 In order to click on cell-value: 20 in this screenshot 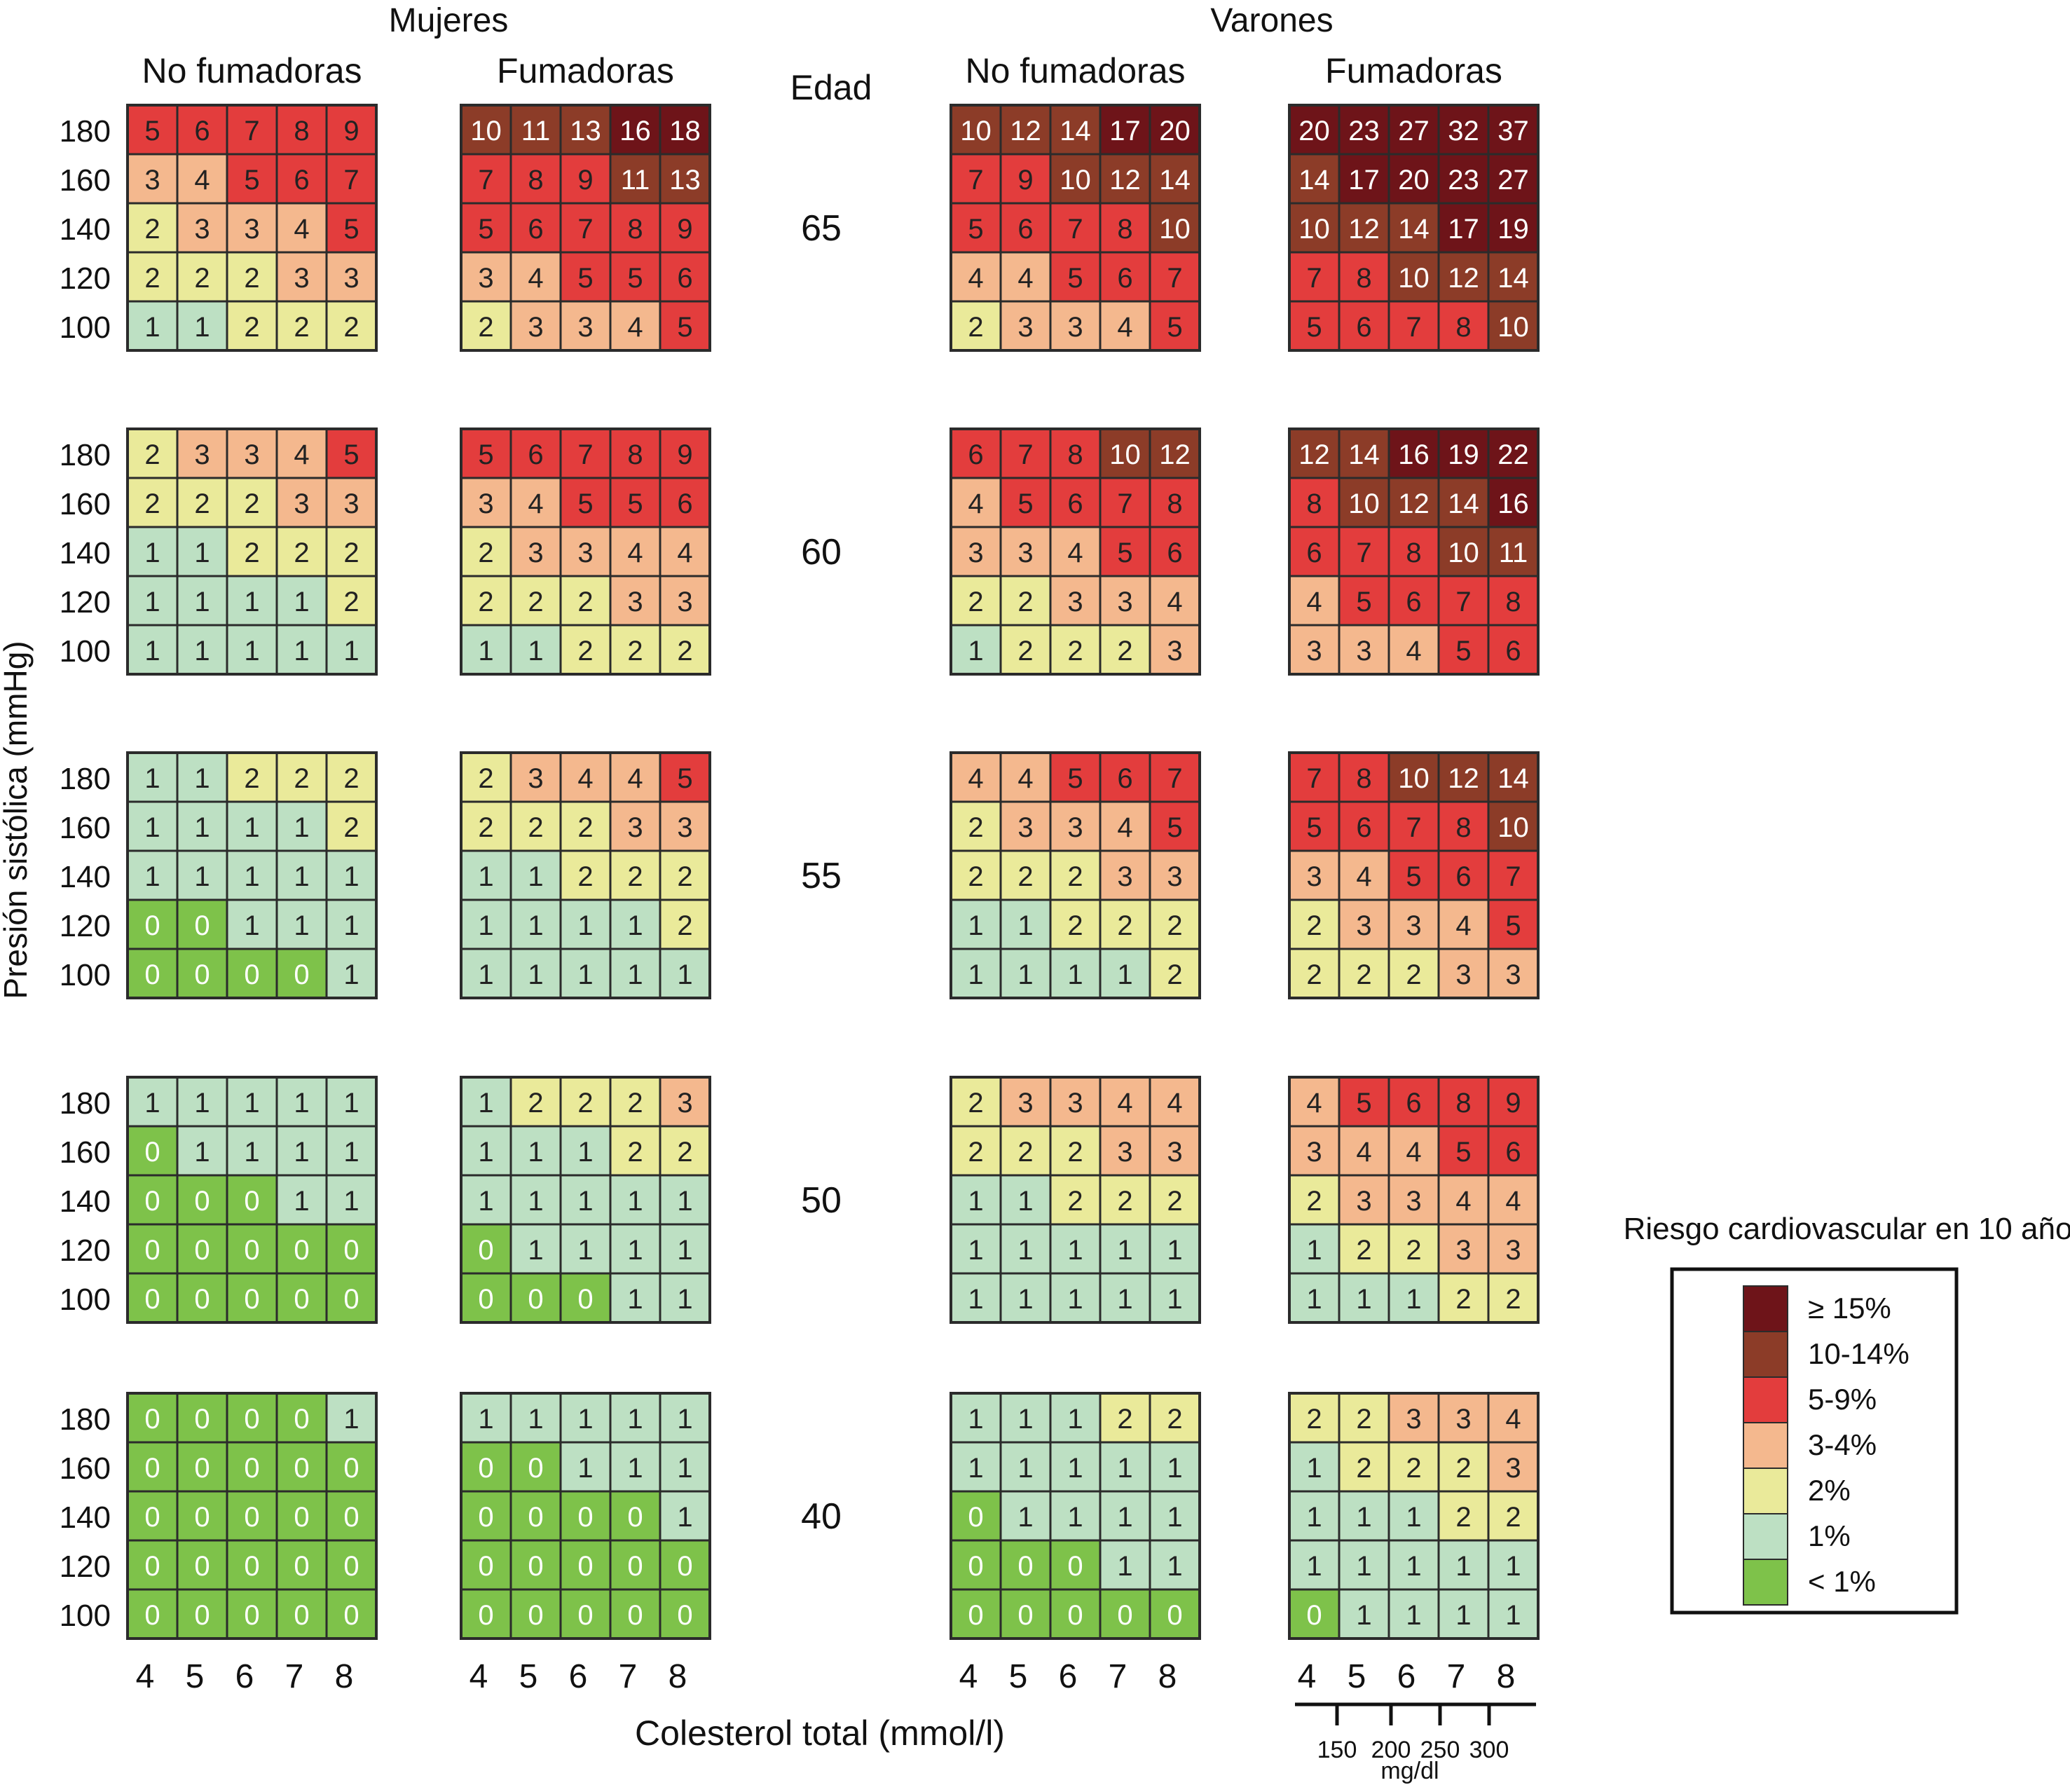, I will do `click(1175, 131)`.